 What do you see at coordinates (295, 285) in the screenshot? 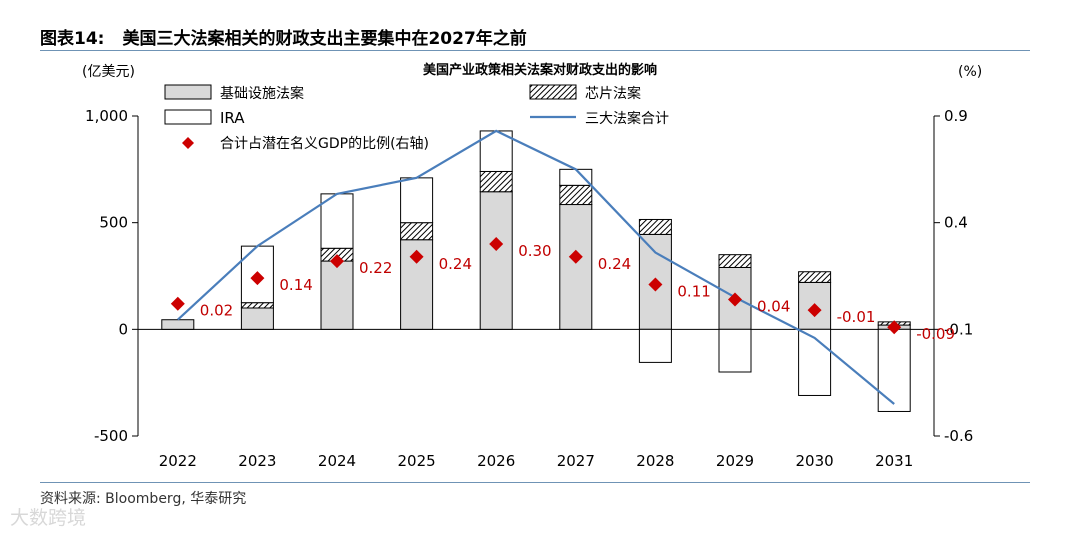
I see `ratio-label: 0.14` at bounding box center [295, 285].